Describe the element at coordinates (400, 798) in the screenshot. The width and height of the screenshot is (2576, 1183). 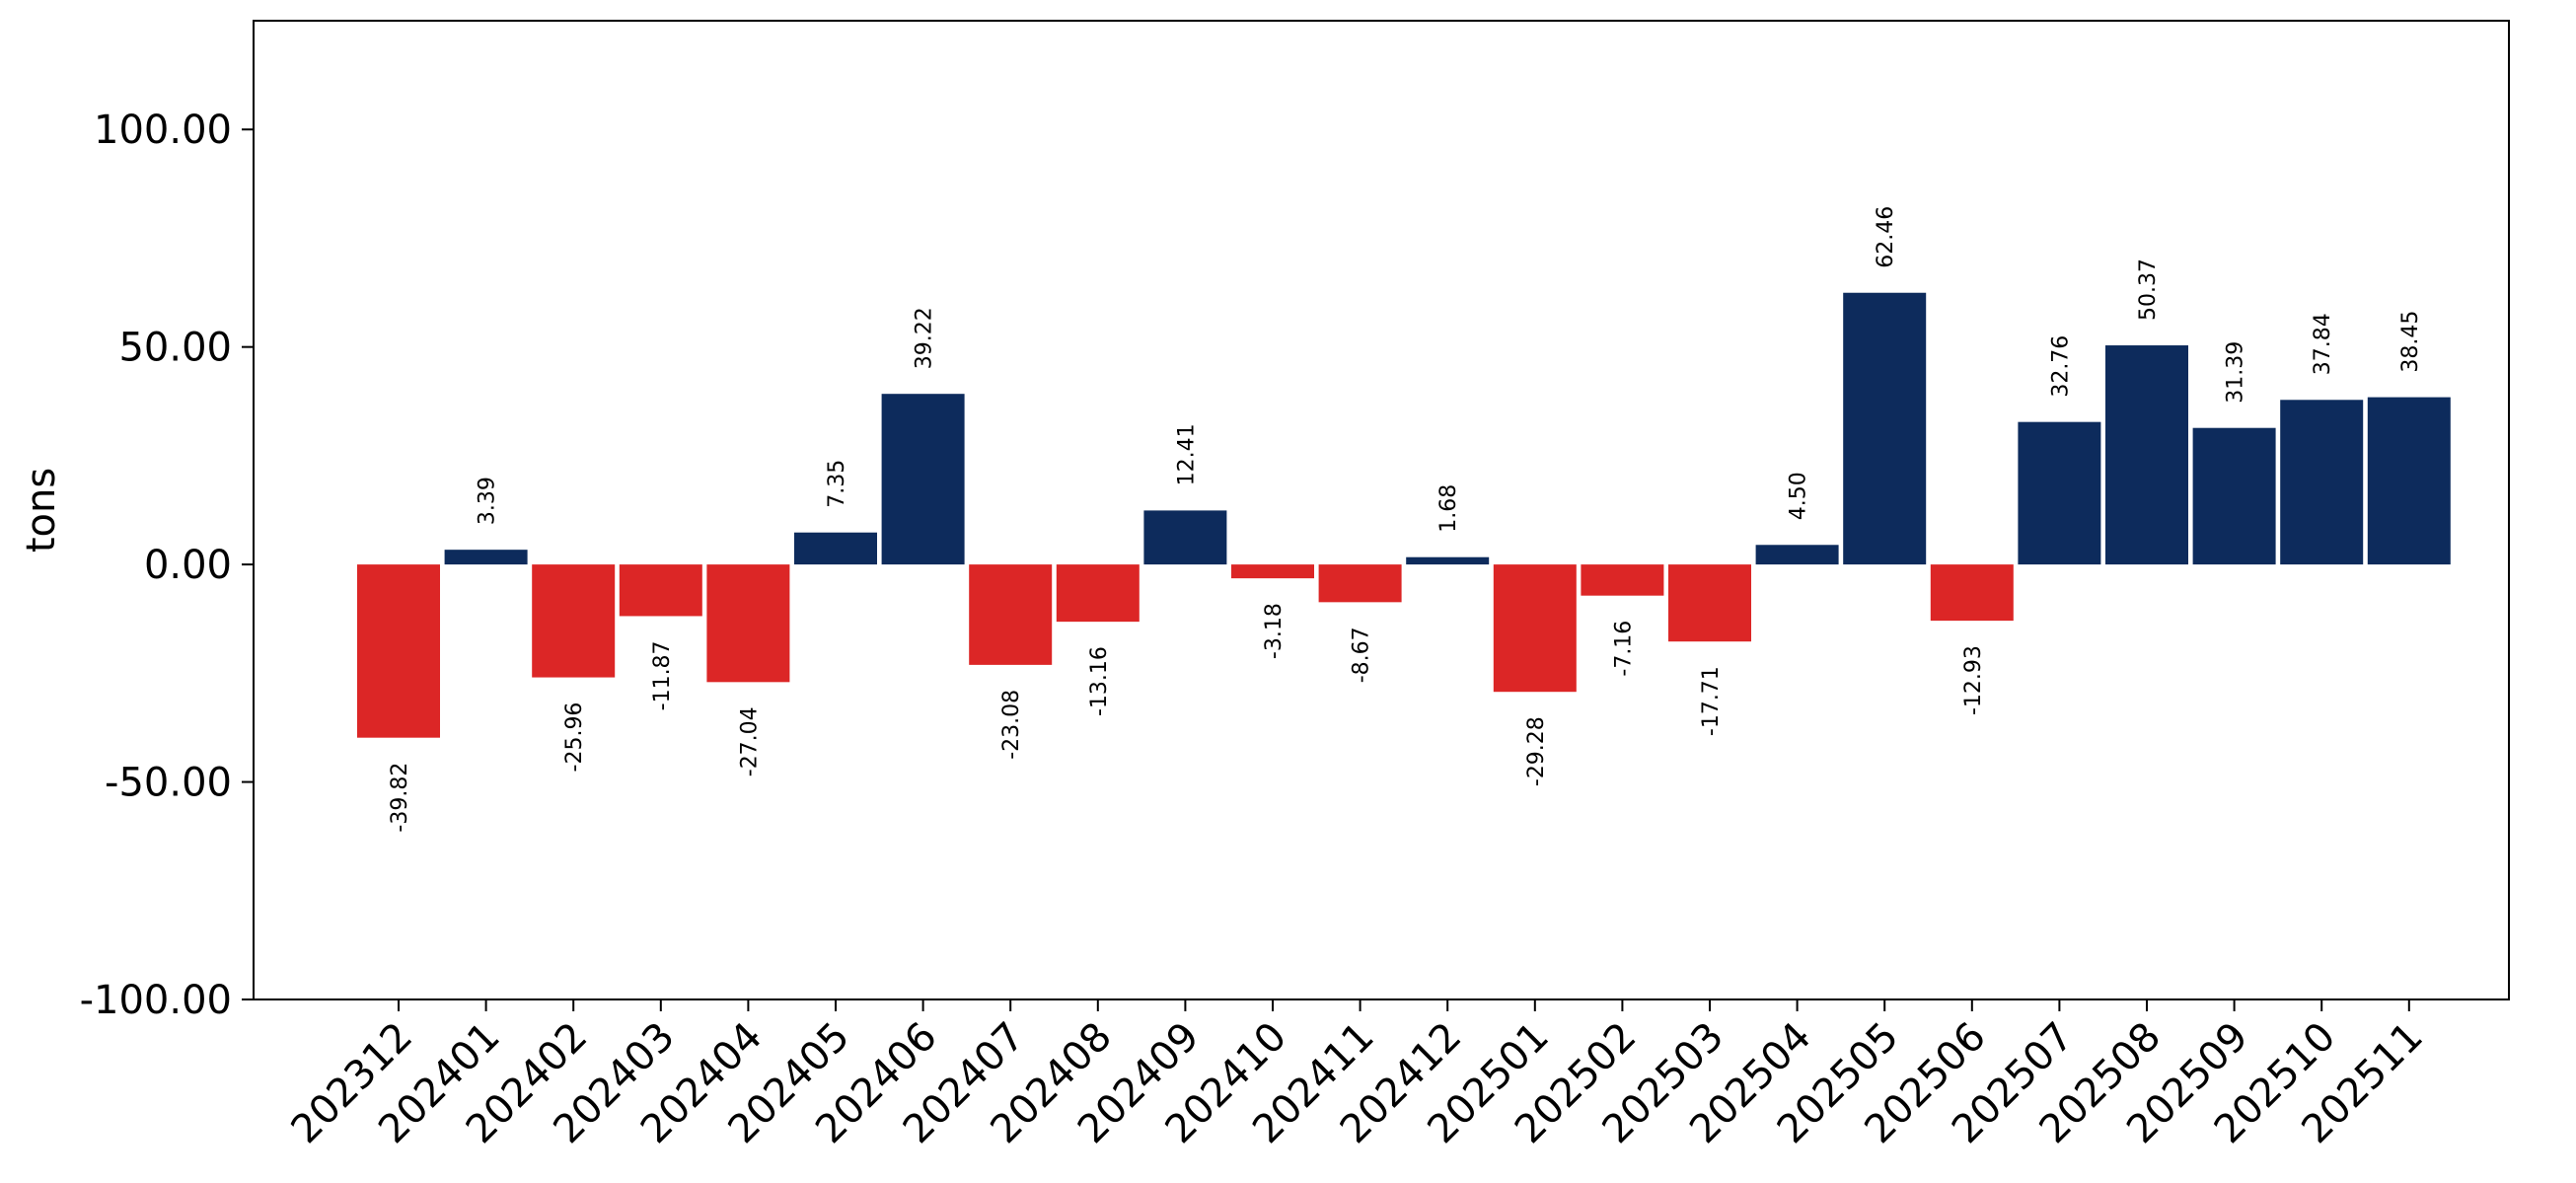
I see `data-label-202312: -39.82` at that location.